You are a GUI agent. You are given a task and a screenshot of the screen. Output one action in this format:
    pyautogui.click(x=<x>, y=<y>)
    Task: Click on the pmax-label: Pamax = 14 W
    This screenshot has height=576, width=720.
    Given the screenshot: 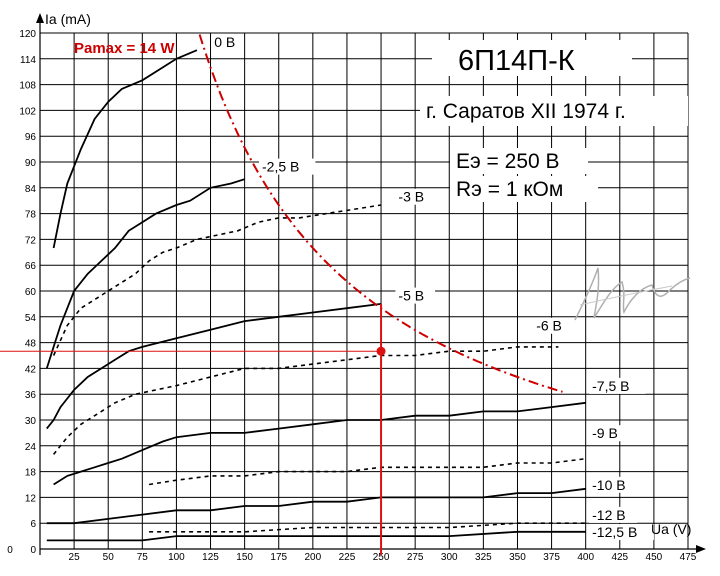 What is the action you would take?
    pyautogui.click(x=124, y=48)
    